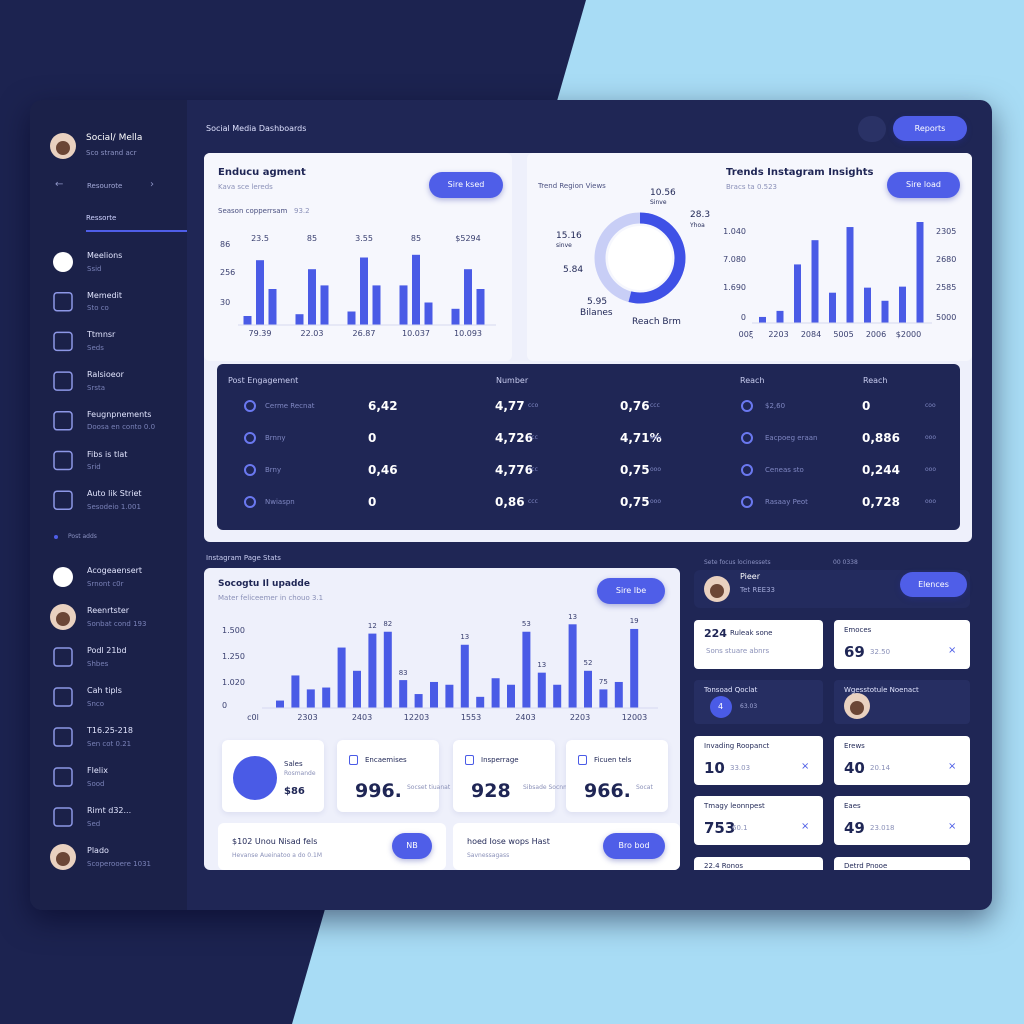 The image size is (1024, 1024). Describe the element at coordinates (510, 406) in the screenshot. I see `table-cell: 4,77` at that location.